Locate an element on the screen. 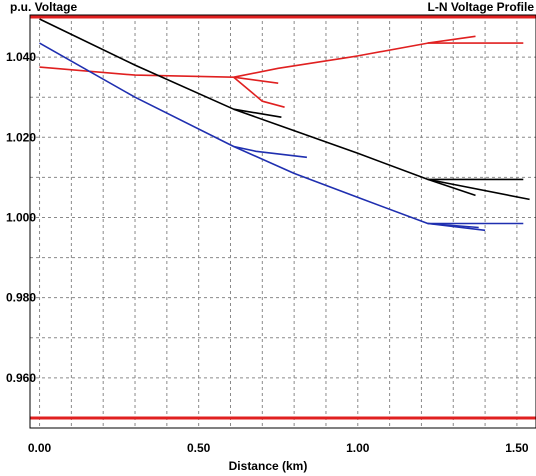  x-axis-label: Distance (km) is located at coordinates (268, 466).